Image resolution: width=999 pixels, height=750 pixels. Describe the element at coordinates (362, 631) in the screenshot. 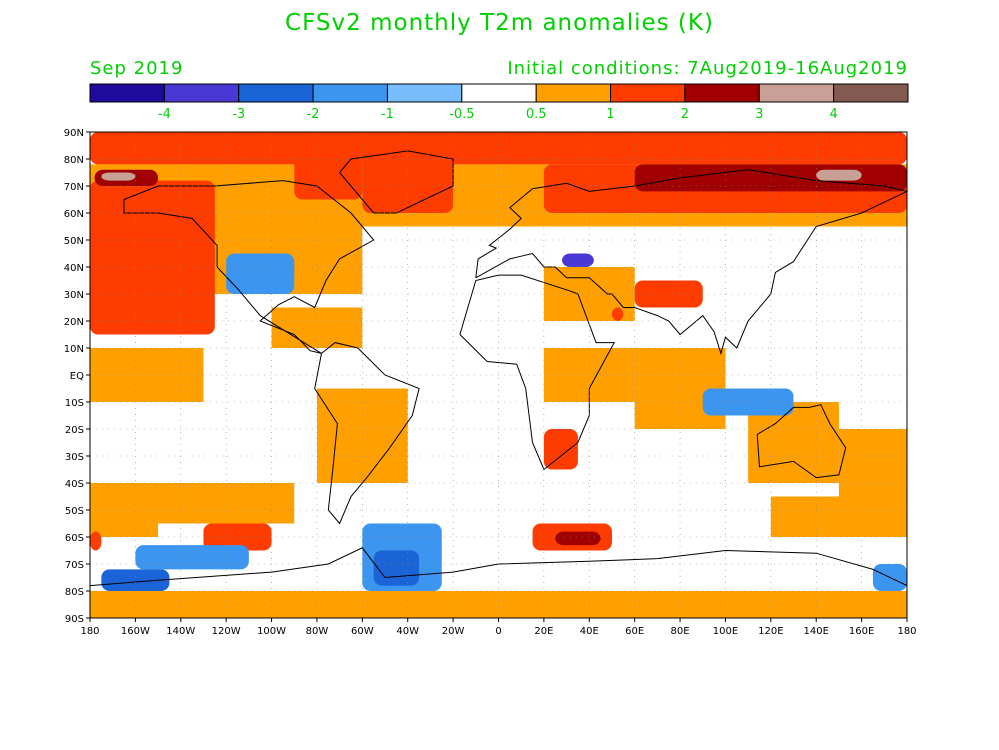

I see `lon-tick-label: 60W` at that location.